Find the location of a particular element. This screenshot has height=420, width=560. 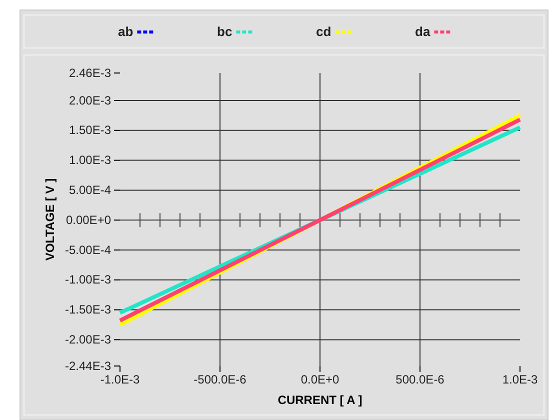

y-tick-label: 5.00E-4 is located at coordinates (90, 190).